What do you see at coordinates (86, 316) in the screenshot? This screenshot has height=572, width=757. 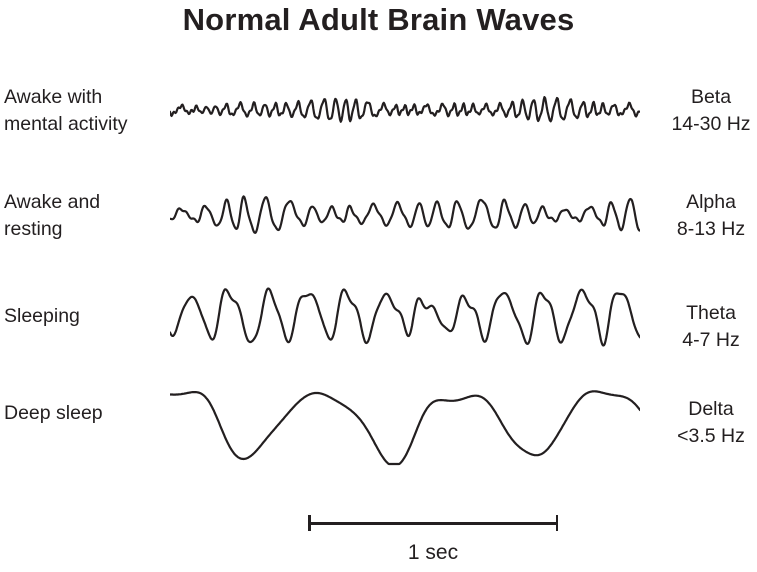 I see `state-label-sleeping: Sleeping` at bounding box center [86, 316].